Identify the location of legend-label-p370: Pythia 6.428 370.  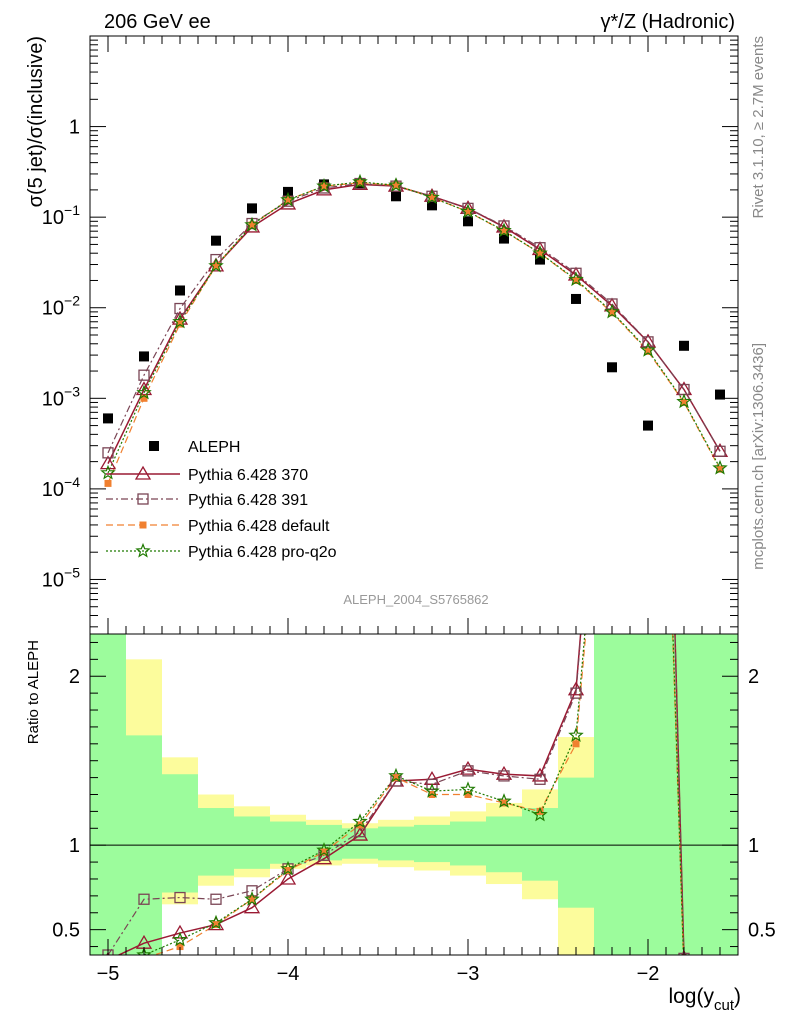
(248, 475).